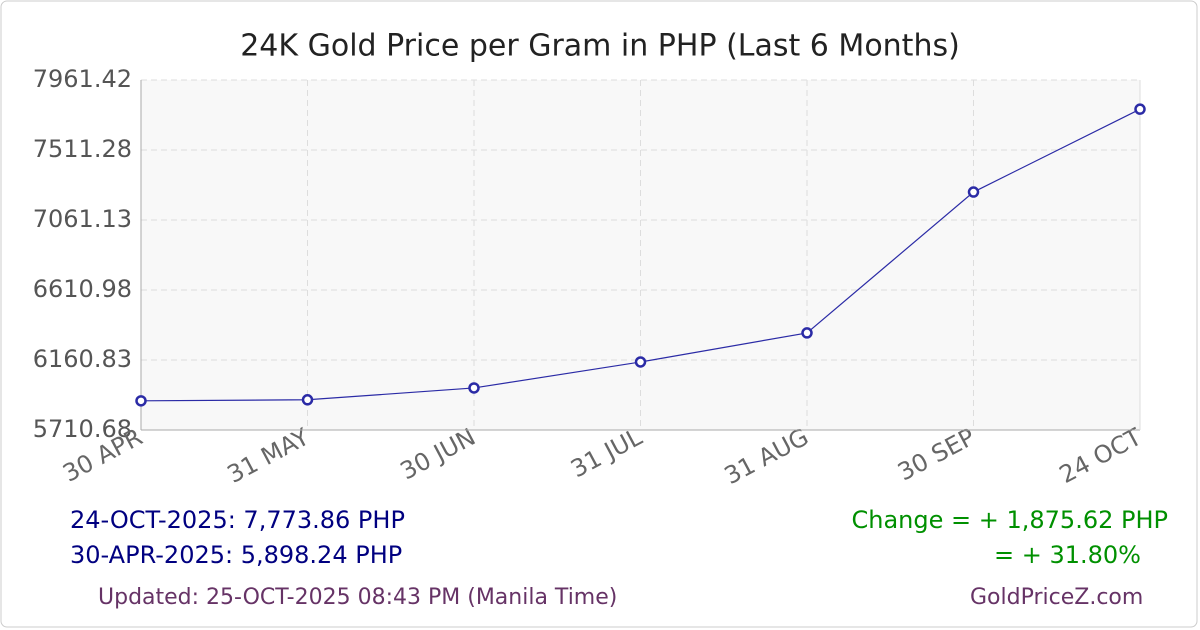  Describe the element at coordinates (1010, 520) in the screenshot. I see `change-amount: Change = + 1,875.62 PHP` at that location.